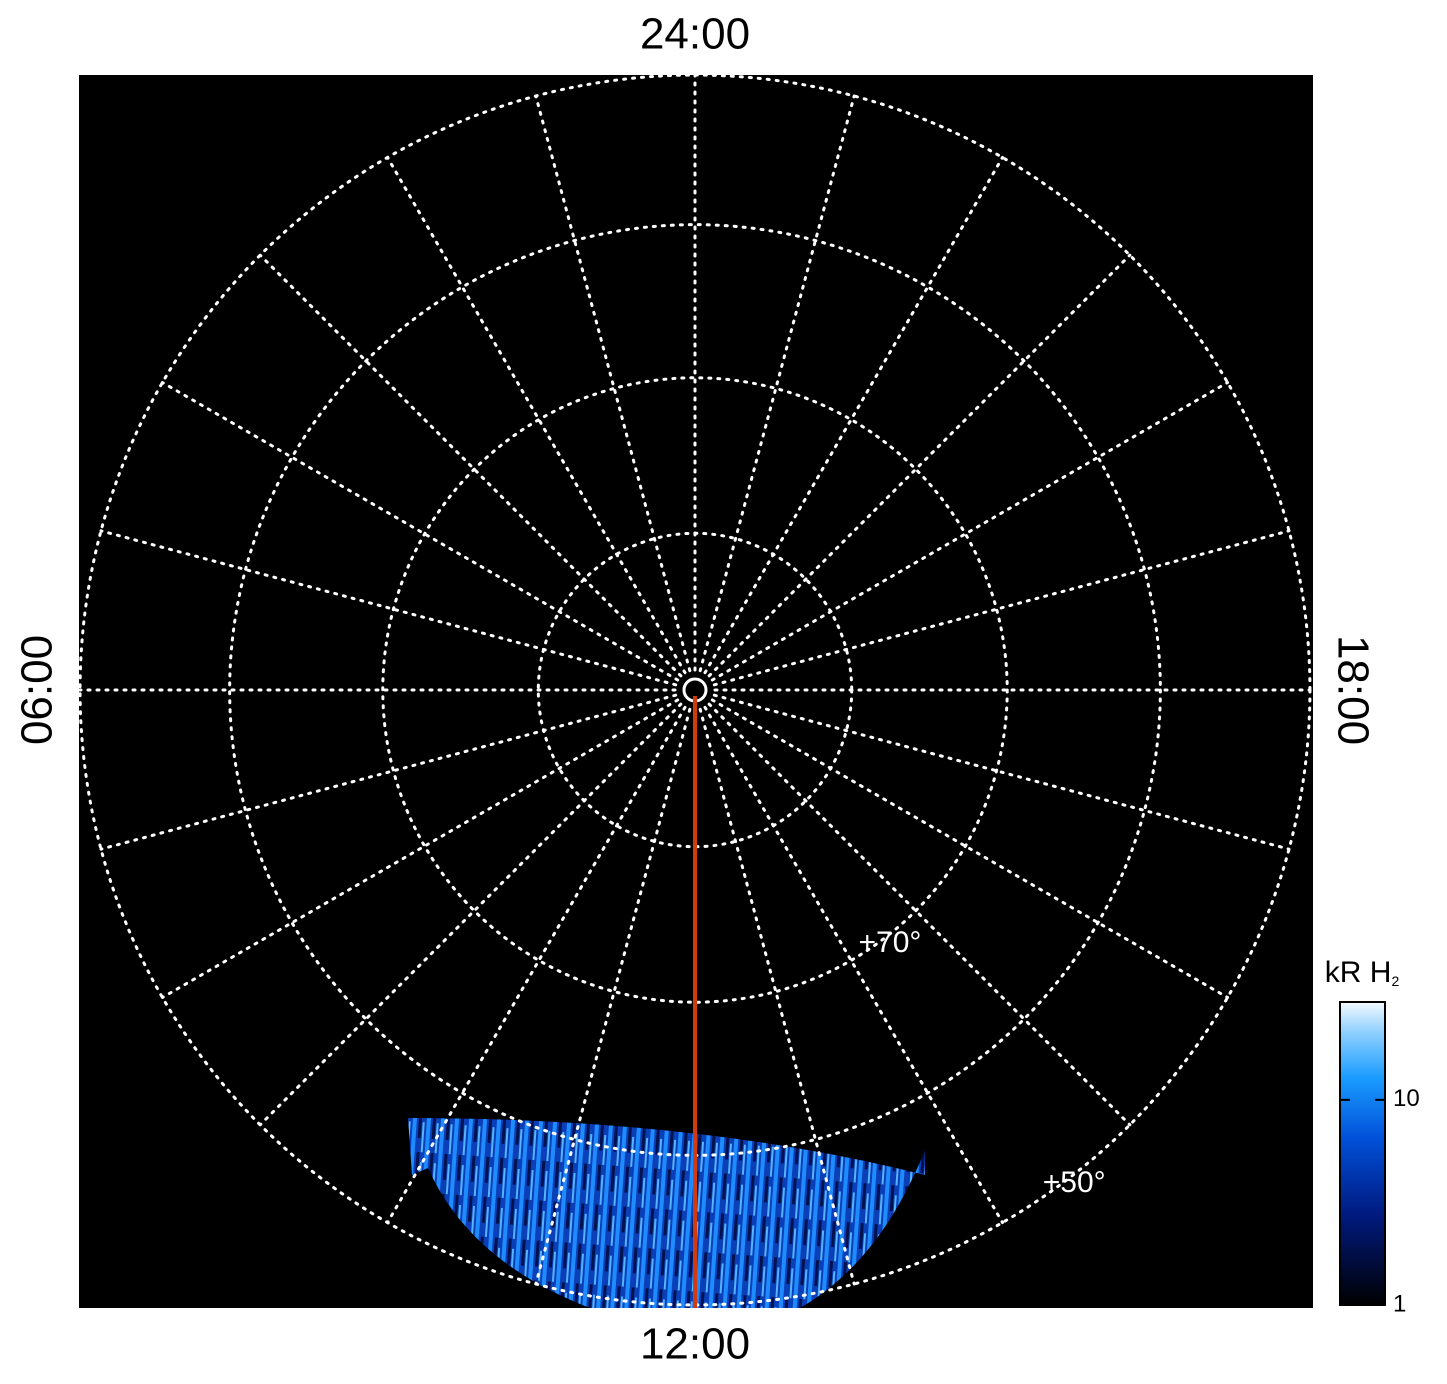  What do you see at coordinates (889, 942) in the screenshot?
I see `latitude-label: +70°` at bounding box center [889, 942].